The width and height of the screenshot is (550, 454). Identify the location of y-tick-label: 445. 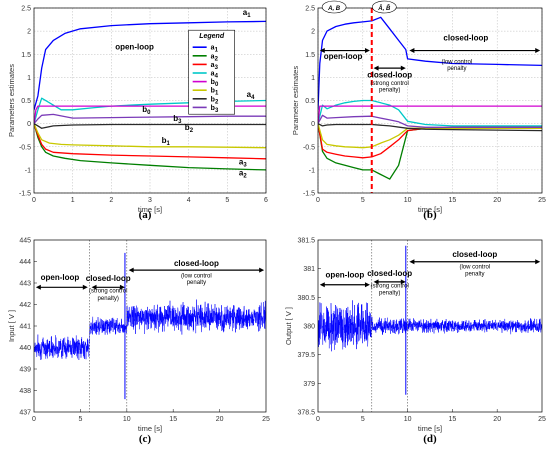
(25, 241).